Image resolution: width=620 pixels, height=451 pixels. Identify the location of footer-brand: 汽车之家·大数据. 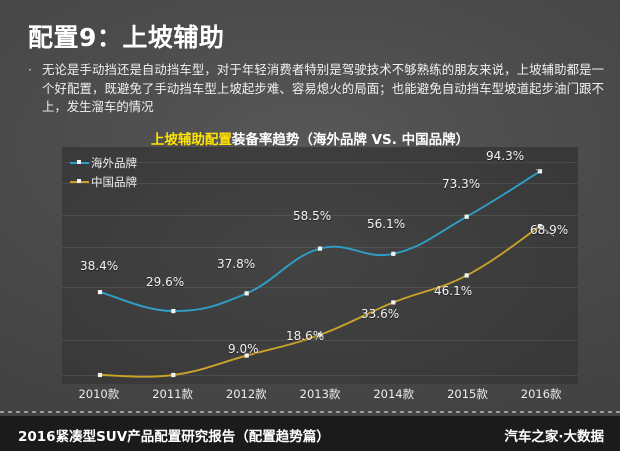
(554, 437).